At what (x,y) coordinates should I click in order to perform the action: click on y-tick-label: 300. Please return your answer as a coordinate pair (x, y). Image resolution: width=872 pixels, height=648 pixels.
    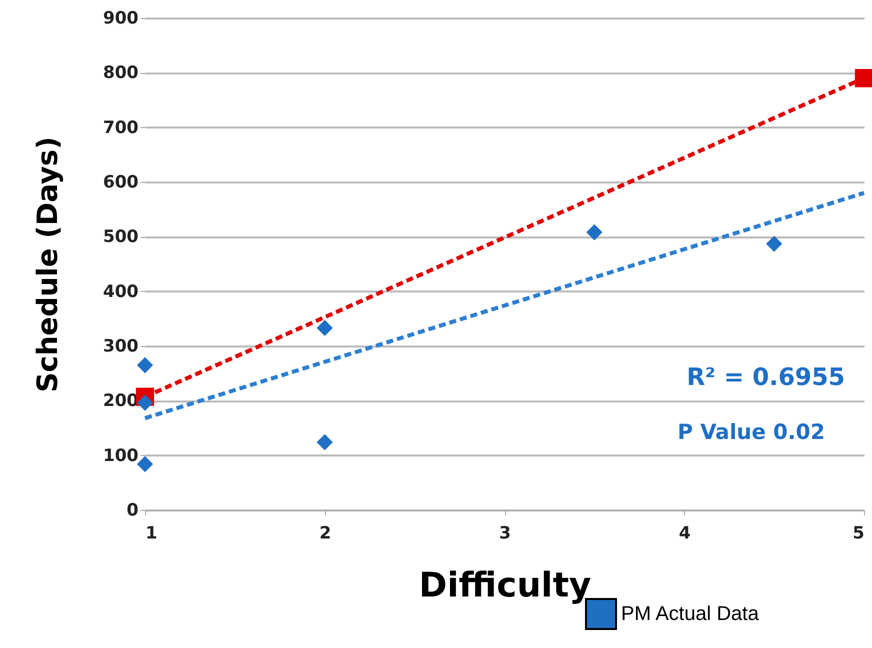
    Looking at the image, I should click on (121, 346).